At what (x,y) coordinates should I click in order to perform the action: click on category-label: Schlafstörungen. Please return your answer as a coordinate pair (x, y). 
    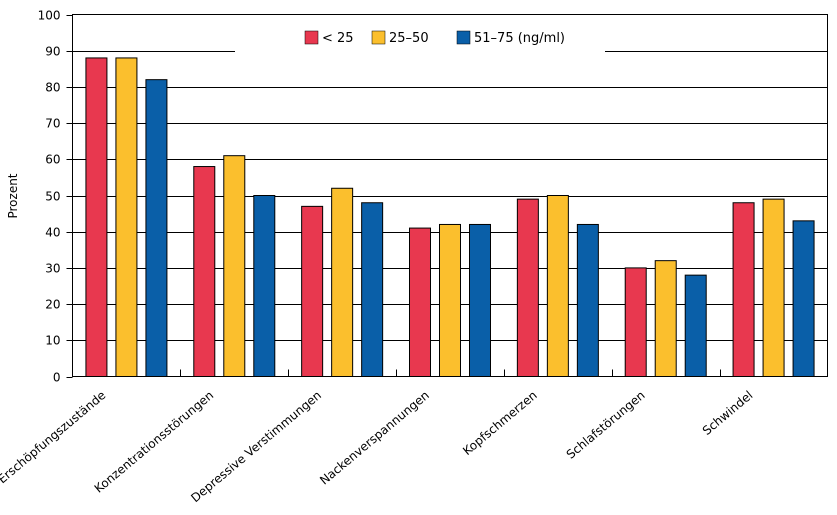
    Looking at the image, I should click on (606, 425).